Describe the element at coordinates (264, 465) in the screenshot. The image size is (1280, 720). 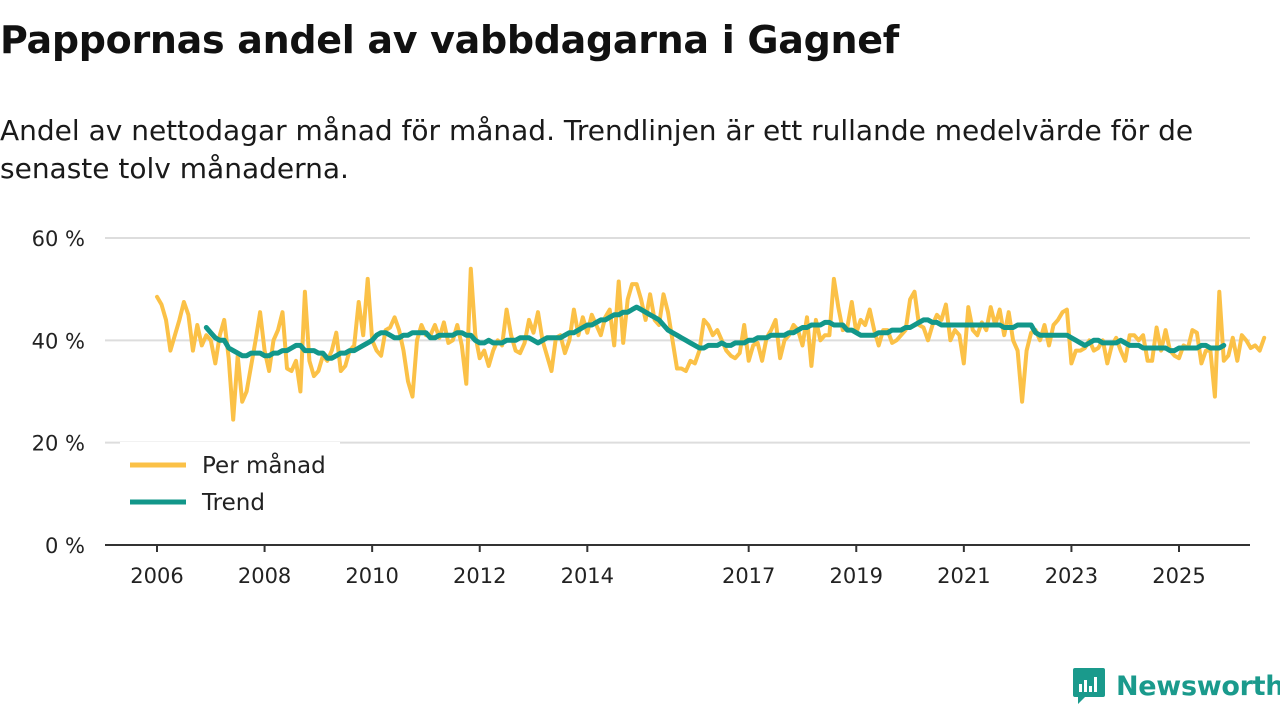
I see `legend-label-per-manad: Per månad` at that location.